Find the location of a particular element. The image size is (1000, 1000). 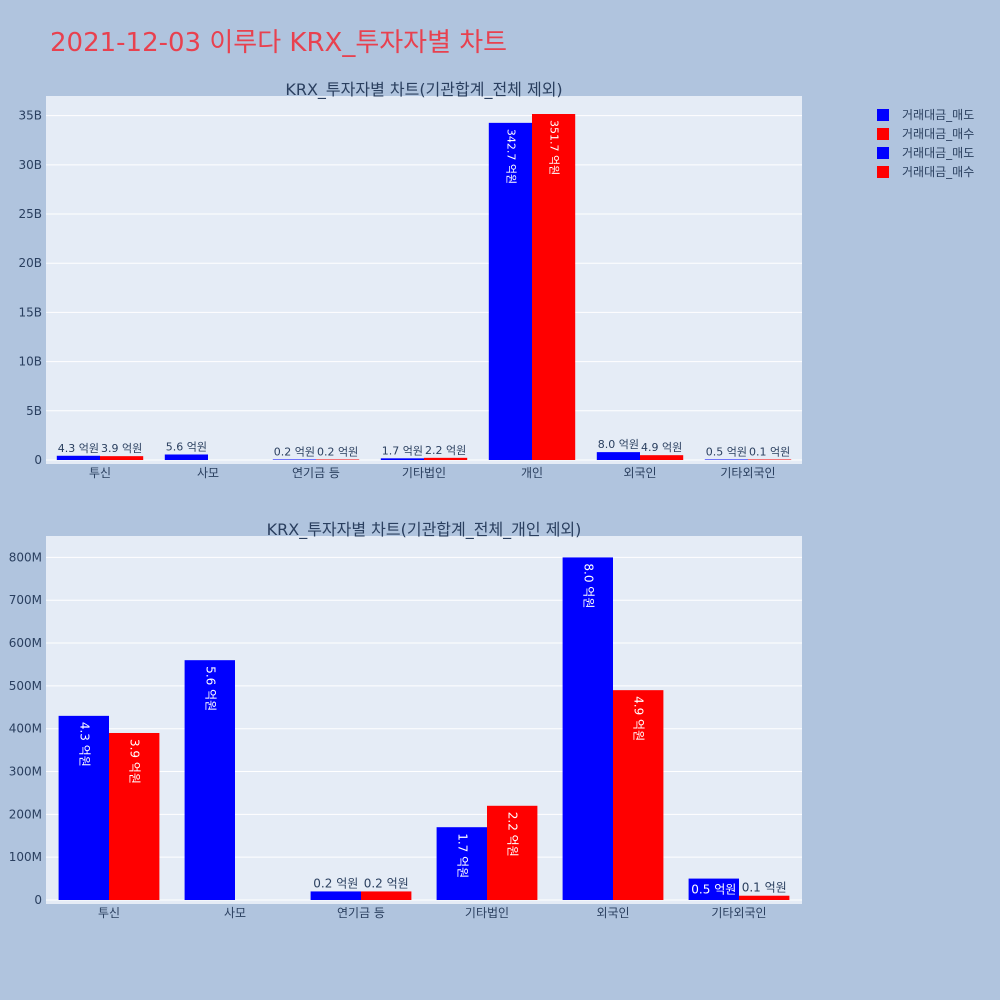

y-tick-label: 25B is located at coordinates (30, 214).